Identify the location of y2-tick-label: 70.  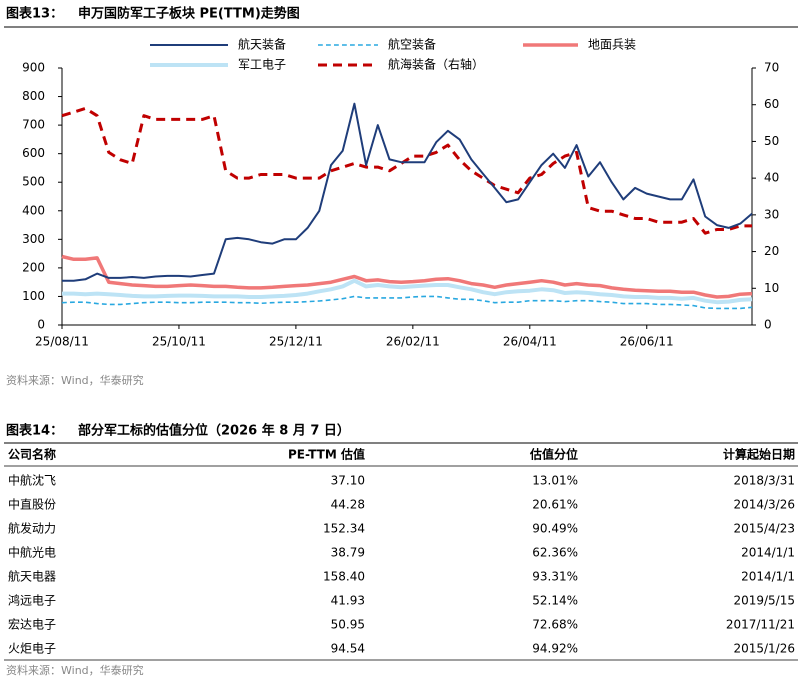
(771, 68).